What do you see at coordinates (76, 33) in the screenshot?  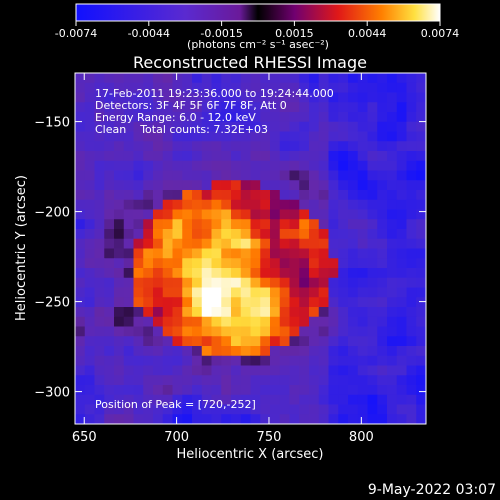 I see `colorbar-tick-label: -0.0074` at bounding box center [76, 33].